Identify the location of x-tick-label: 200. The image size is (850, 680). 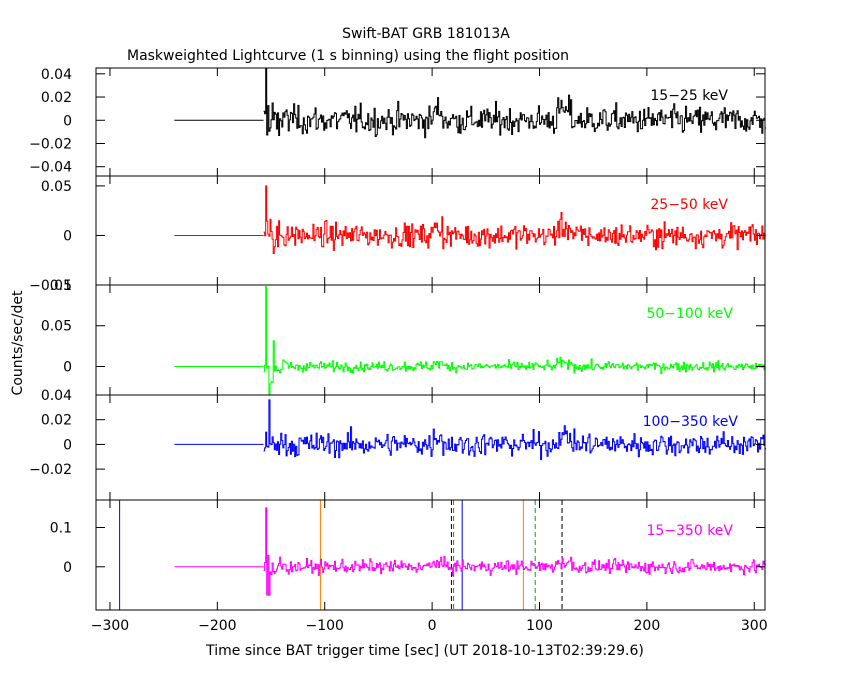
(647, 626).